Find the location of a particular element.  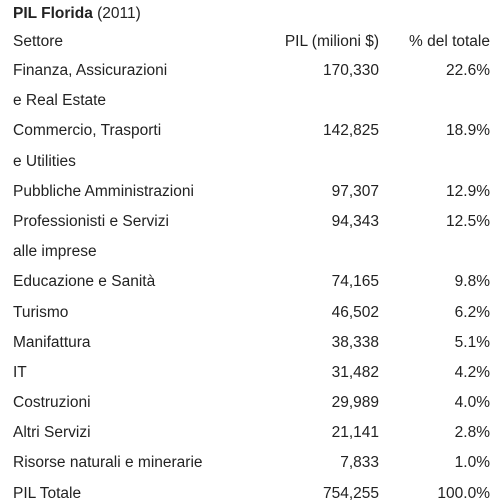

sector-label-line: Educazione e Sanità is located at coordinates (84, 282).